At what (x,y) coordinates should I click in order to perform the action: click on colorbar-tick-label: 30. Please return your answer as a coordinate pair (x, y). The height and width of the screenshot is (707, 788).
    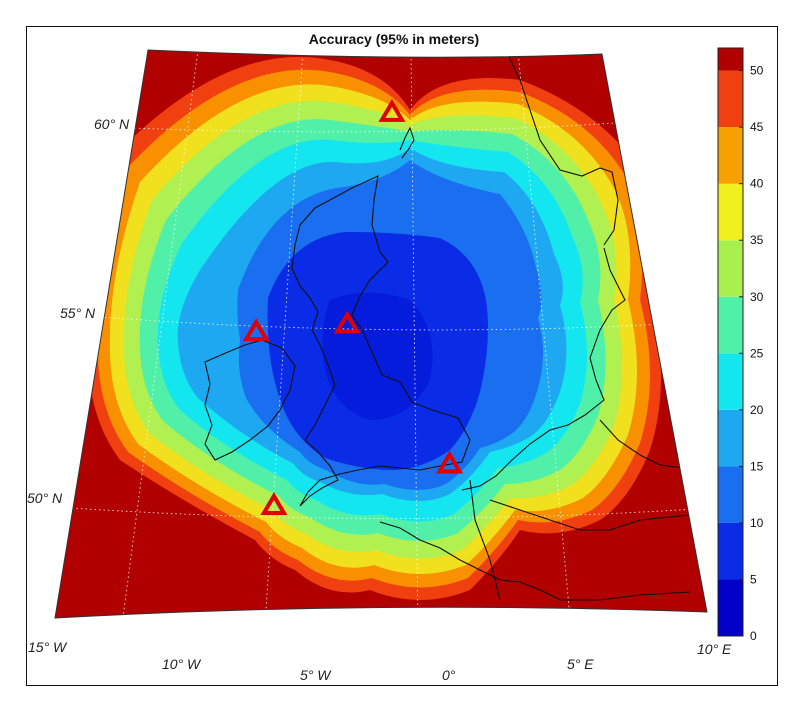
    Looking at the image, I should click on (757, 297).